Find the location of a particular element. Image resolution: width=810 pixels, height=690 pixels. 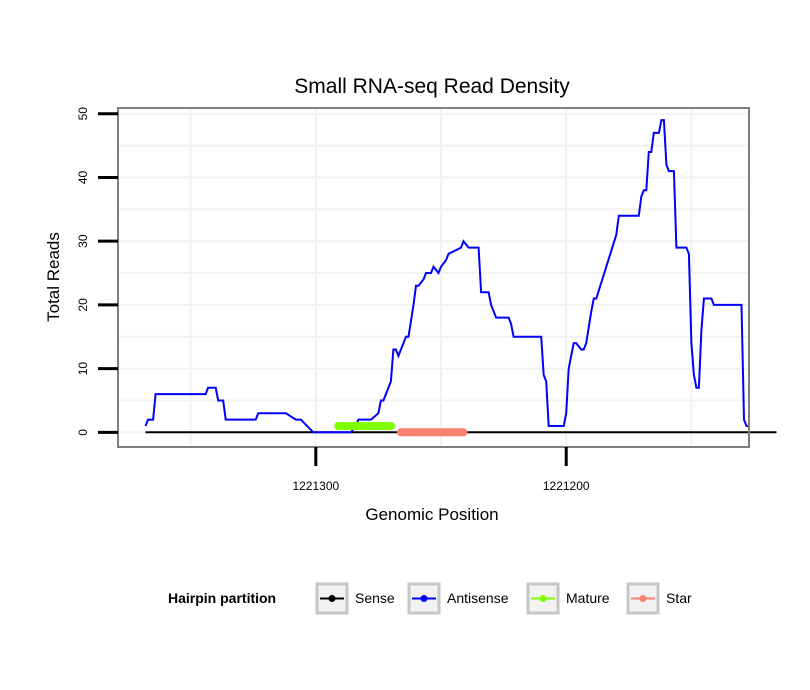

legend-title: Hairpin partition is located at coordinates (222, 598).